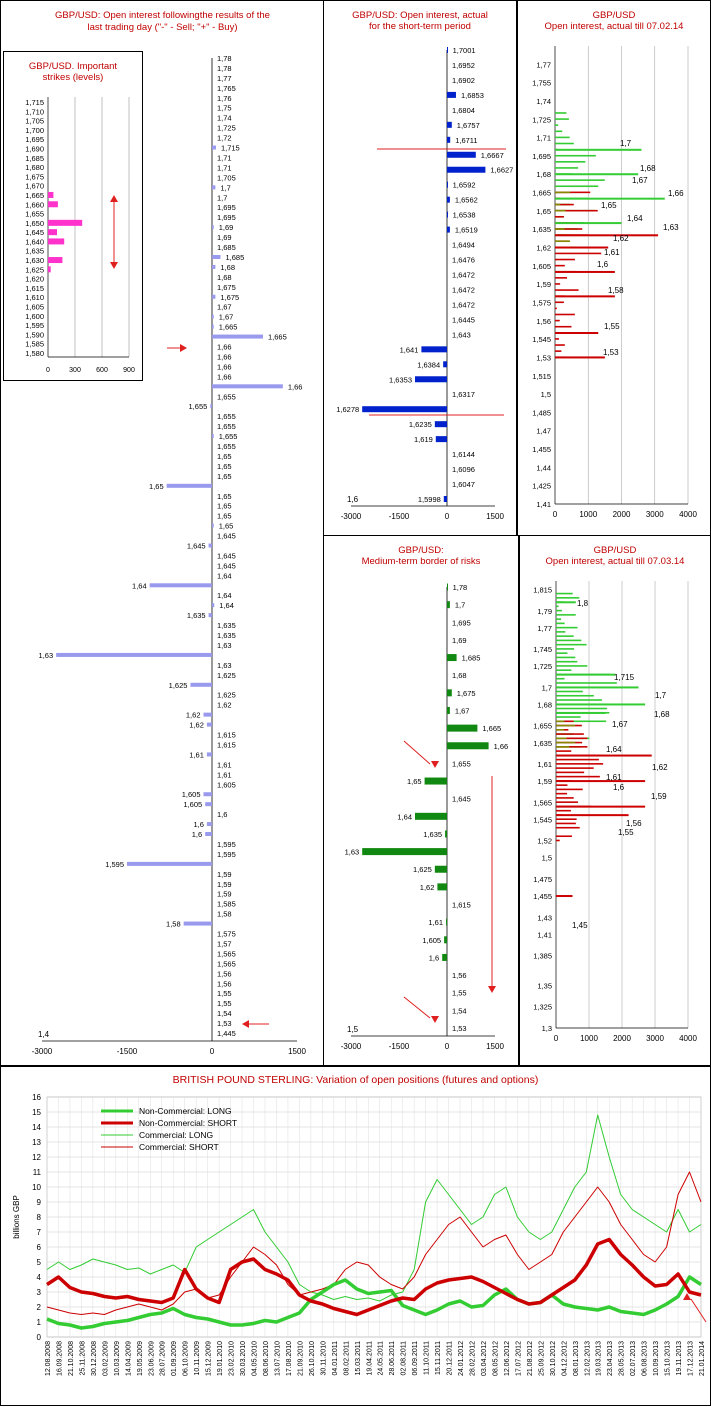 The height and width of the screenshot is (1407, 711). I want to click on x-date-label: 16.09.2008, so click(59, 1358).